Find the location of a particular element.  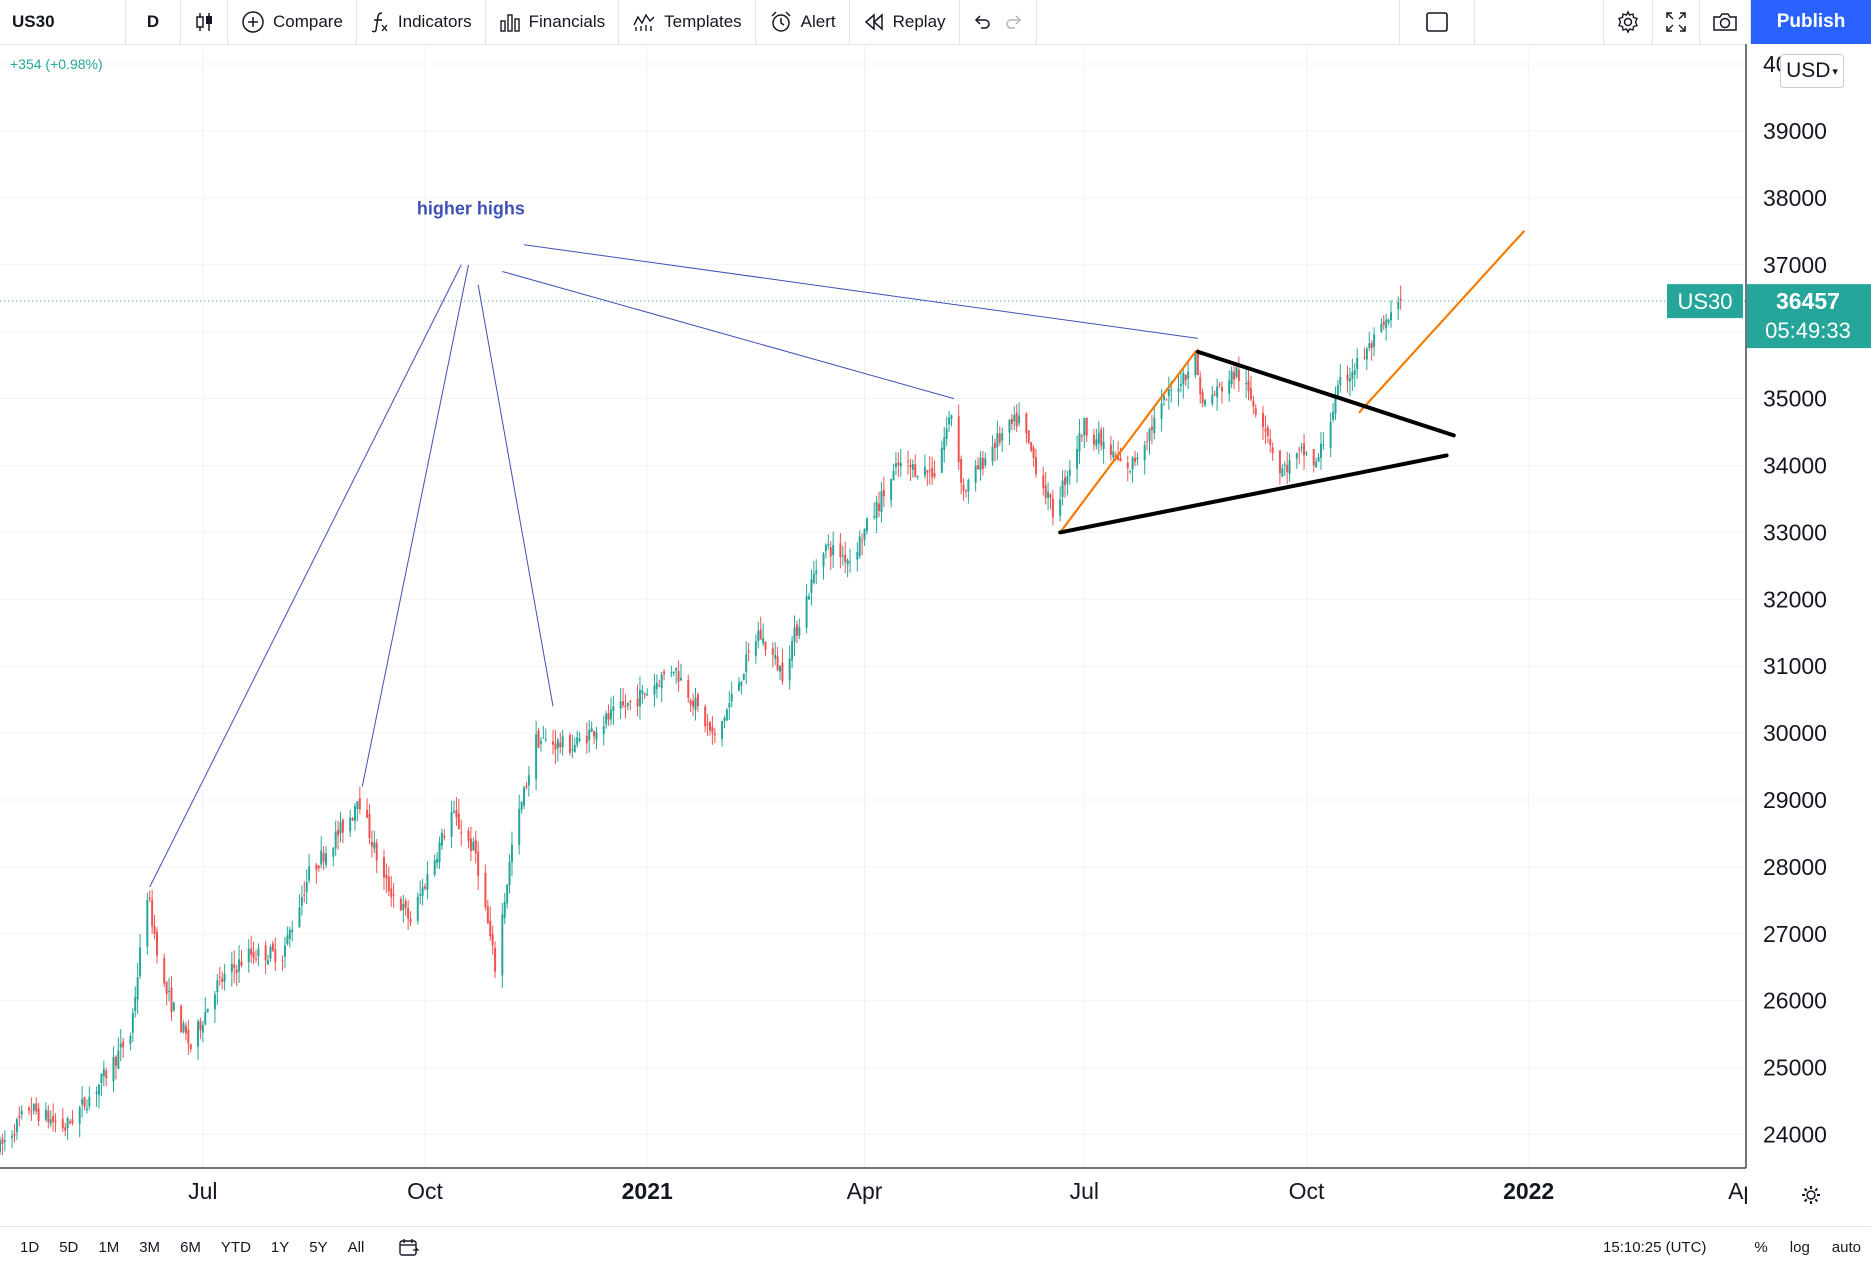

range-1d: 1D is located at coordinates (30, 1247).